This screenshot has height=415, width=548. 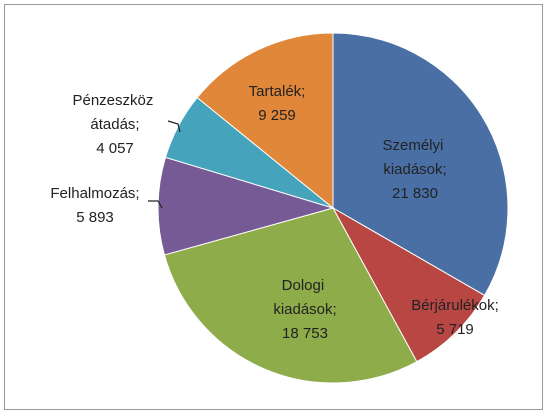 I want to click on data-label: Dologi kiadások; 18 753, so click(x=304, y=309).